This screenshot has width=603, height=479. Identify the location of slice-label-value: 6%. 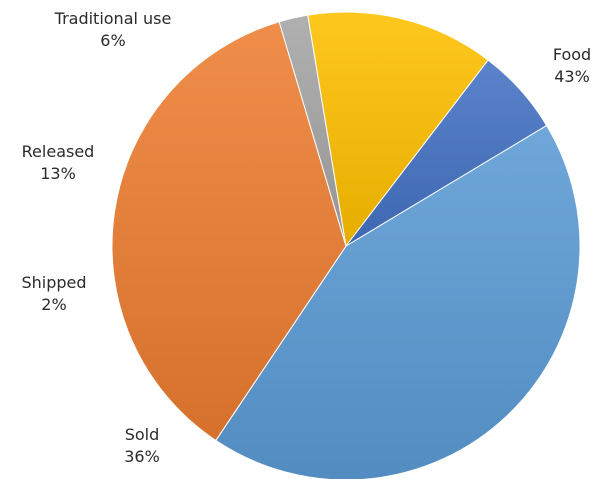
(112, 40).